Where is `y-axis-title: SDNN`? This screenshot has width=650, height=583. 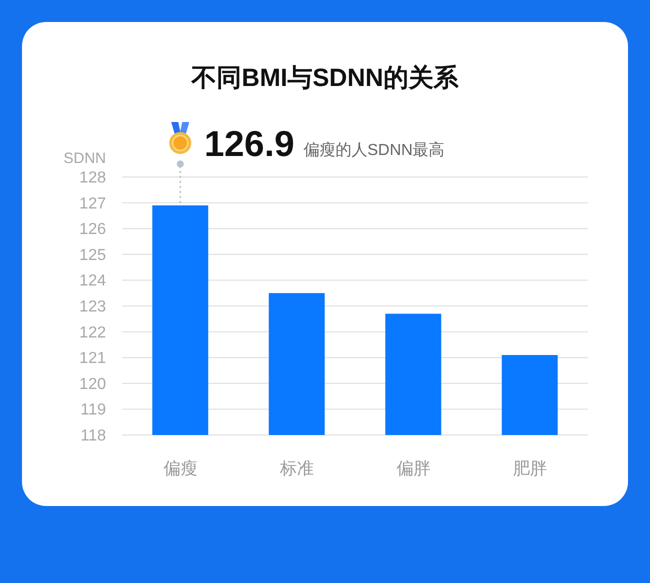 y-axis-title: SDNN is located at coordinates (84, 158).